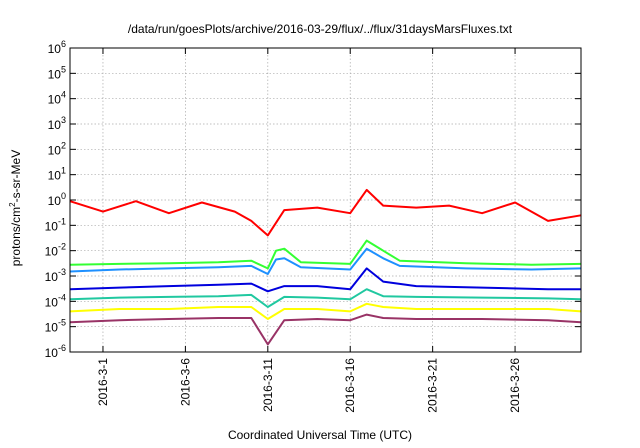 This screenshot has width=640, height=448. What do you see at coordinates (63, 44) in the screenshot?
I see `y-tick-exponent: 6` at bounding box center [63, 44].